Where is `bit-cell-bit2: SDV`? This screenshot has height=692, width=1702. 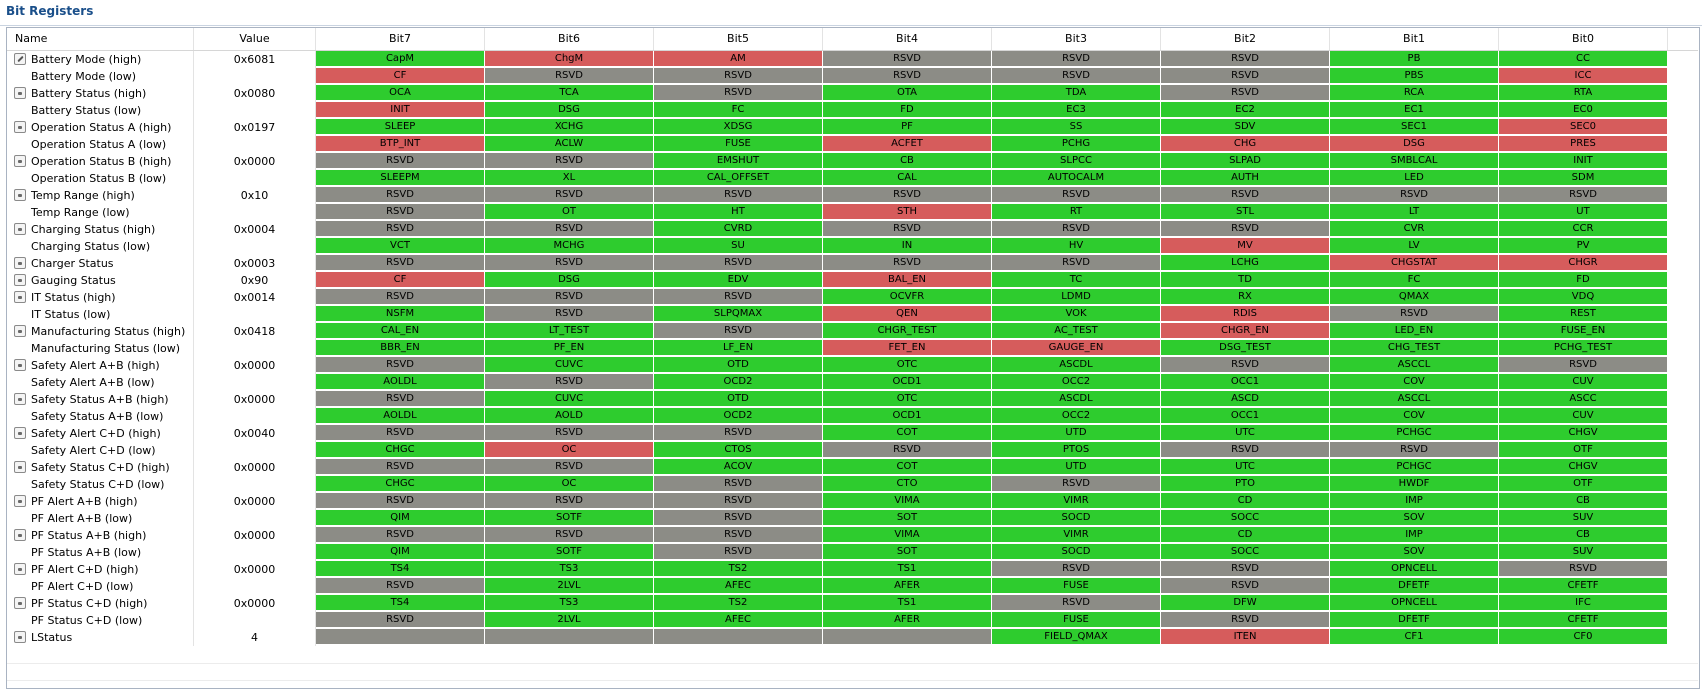 bit-cell-bit2: SDV is located at coordinates (1245, 127).